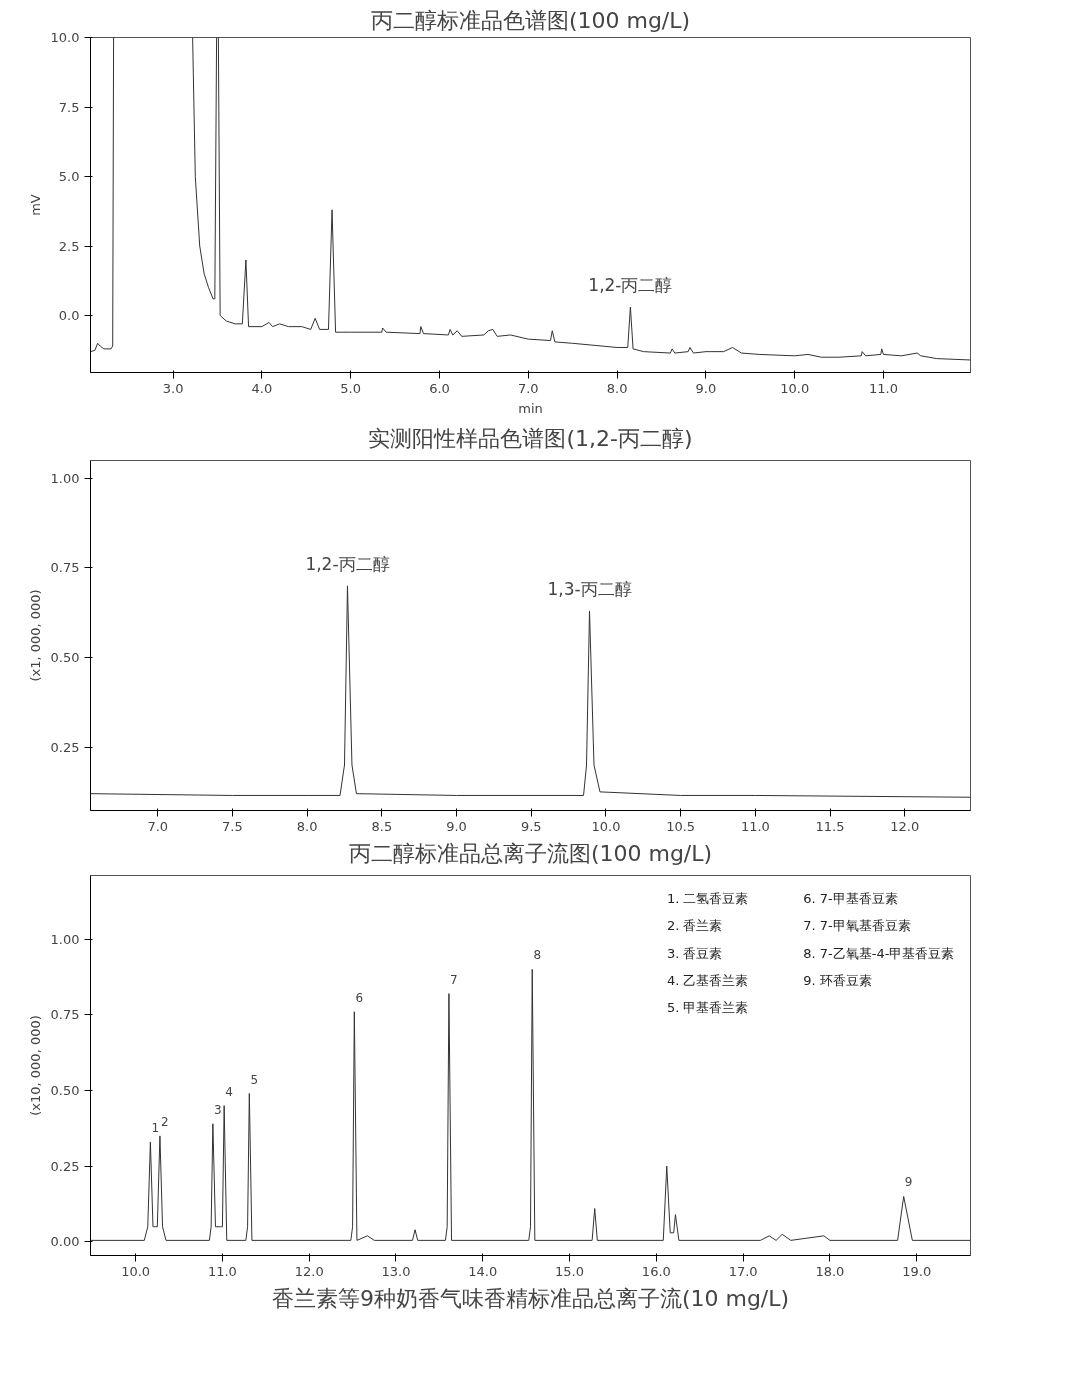  What do you see at coordinates (681, 826) in the screenshot?
I see `x-tick-label: 10.5` at bounding box center [681, 826].